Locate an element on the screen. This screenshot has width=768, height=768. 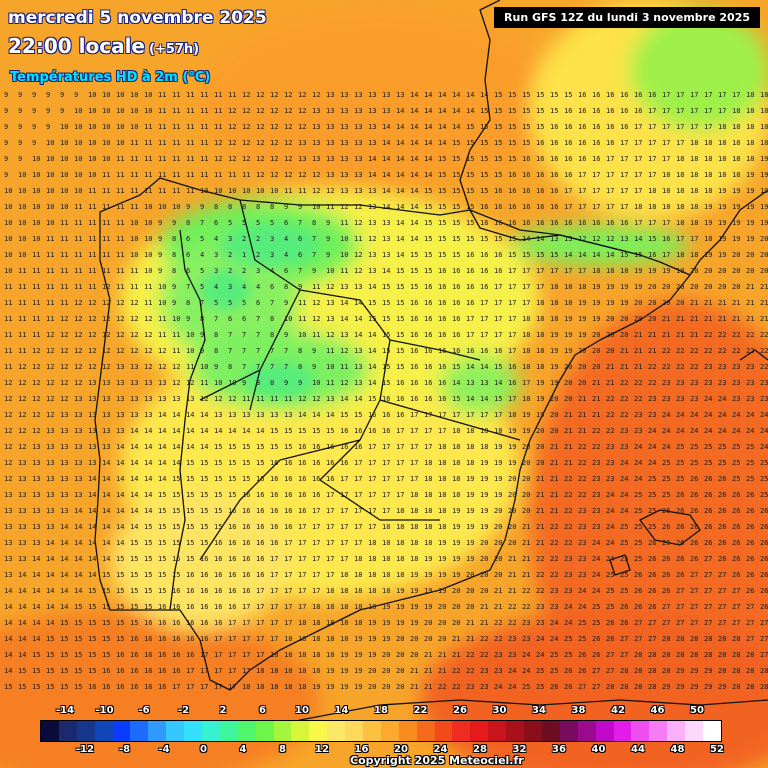
svg-text: 1 is located at coordinates (244, 255).